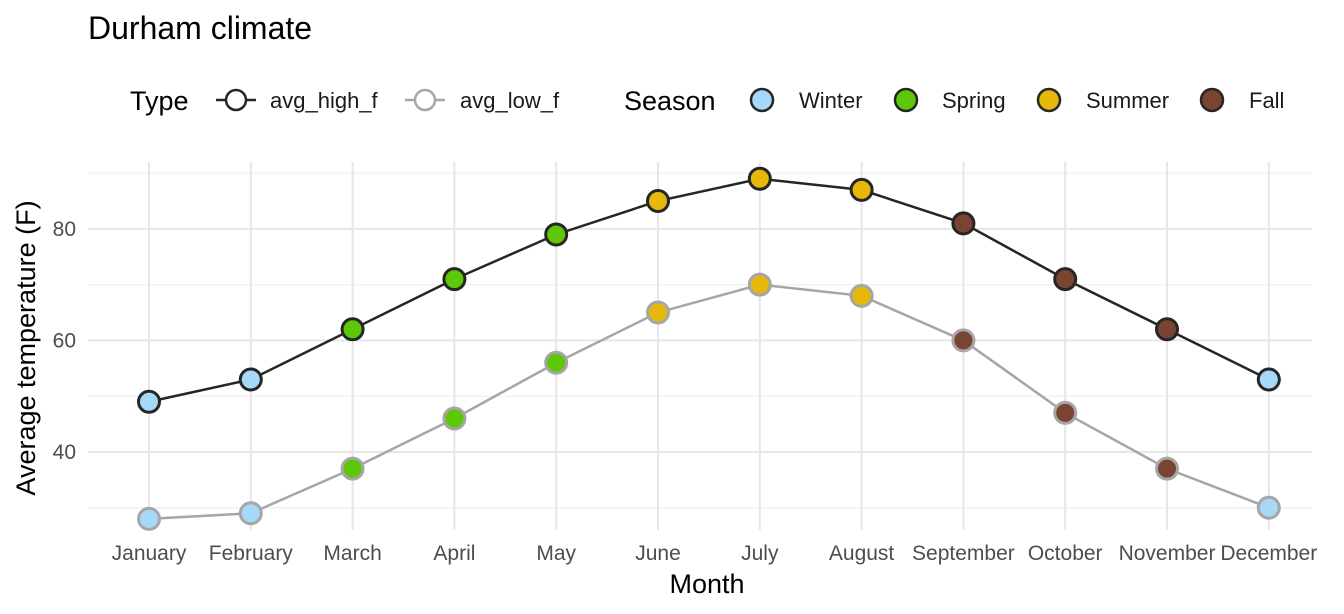 The width and height of the screenshot is (1344, 614). I want to click on legend-item-spring: Spring, so click(949, 100).